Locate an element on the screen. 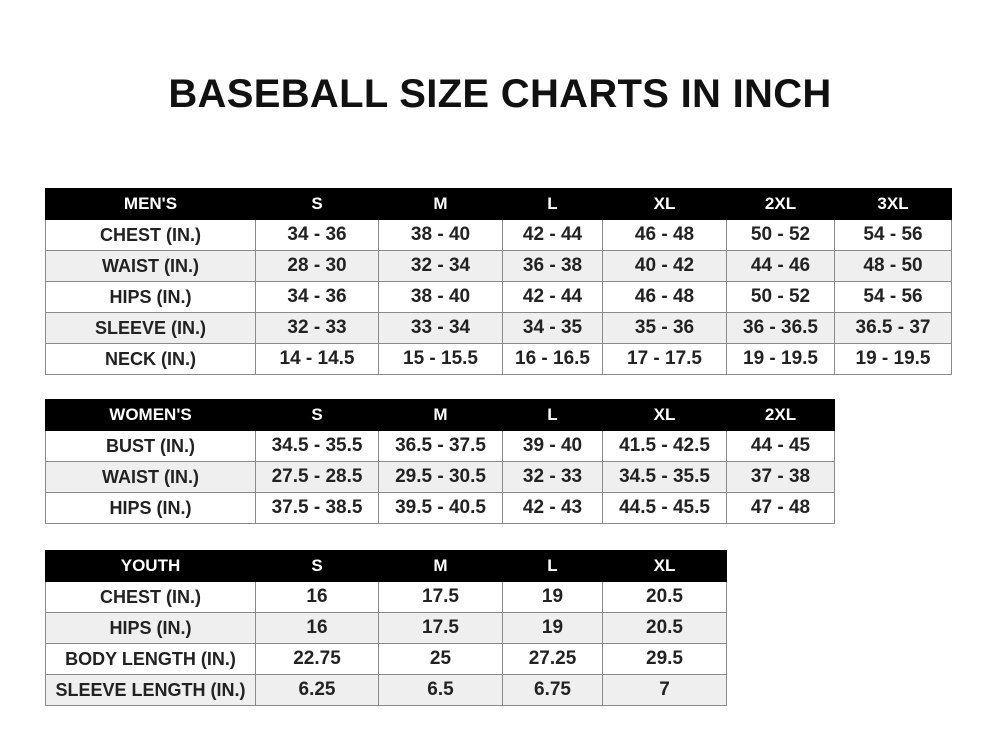 This screenshot has width=1000, height=752. size-value: 36.5 - 37.5 is located at coordinates (440, 446).